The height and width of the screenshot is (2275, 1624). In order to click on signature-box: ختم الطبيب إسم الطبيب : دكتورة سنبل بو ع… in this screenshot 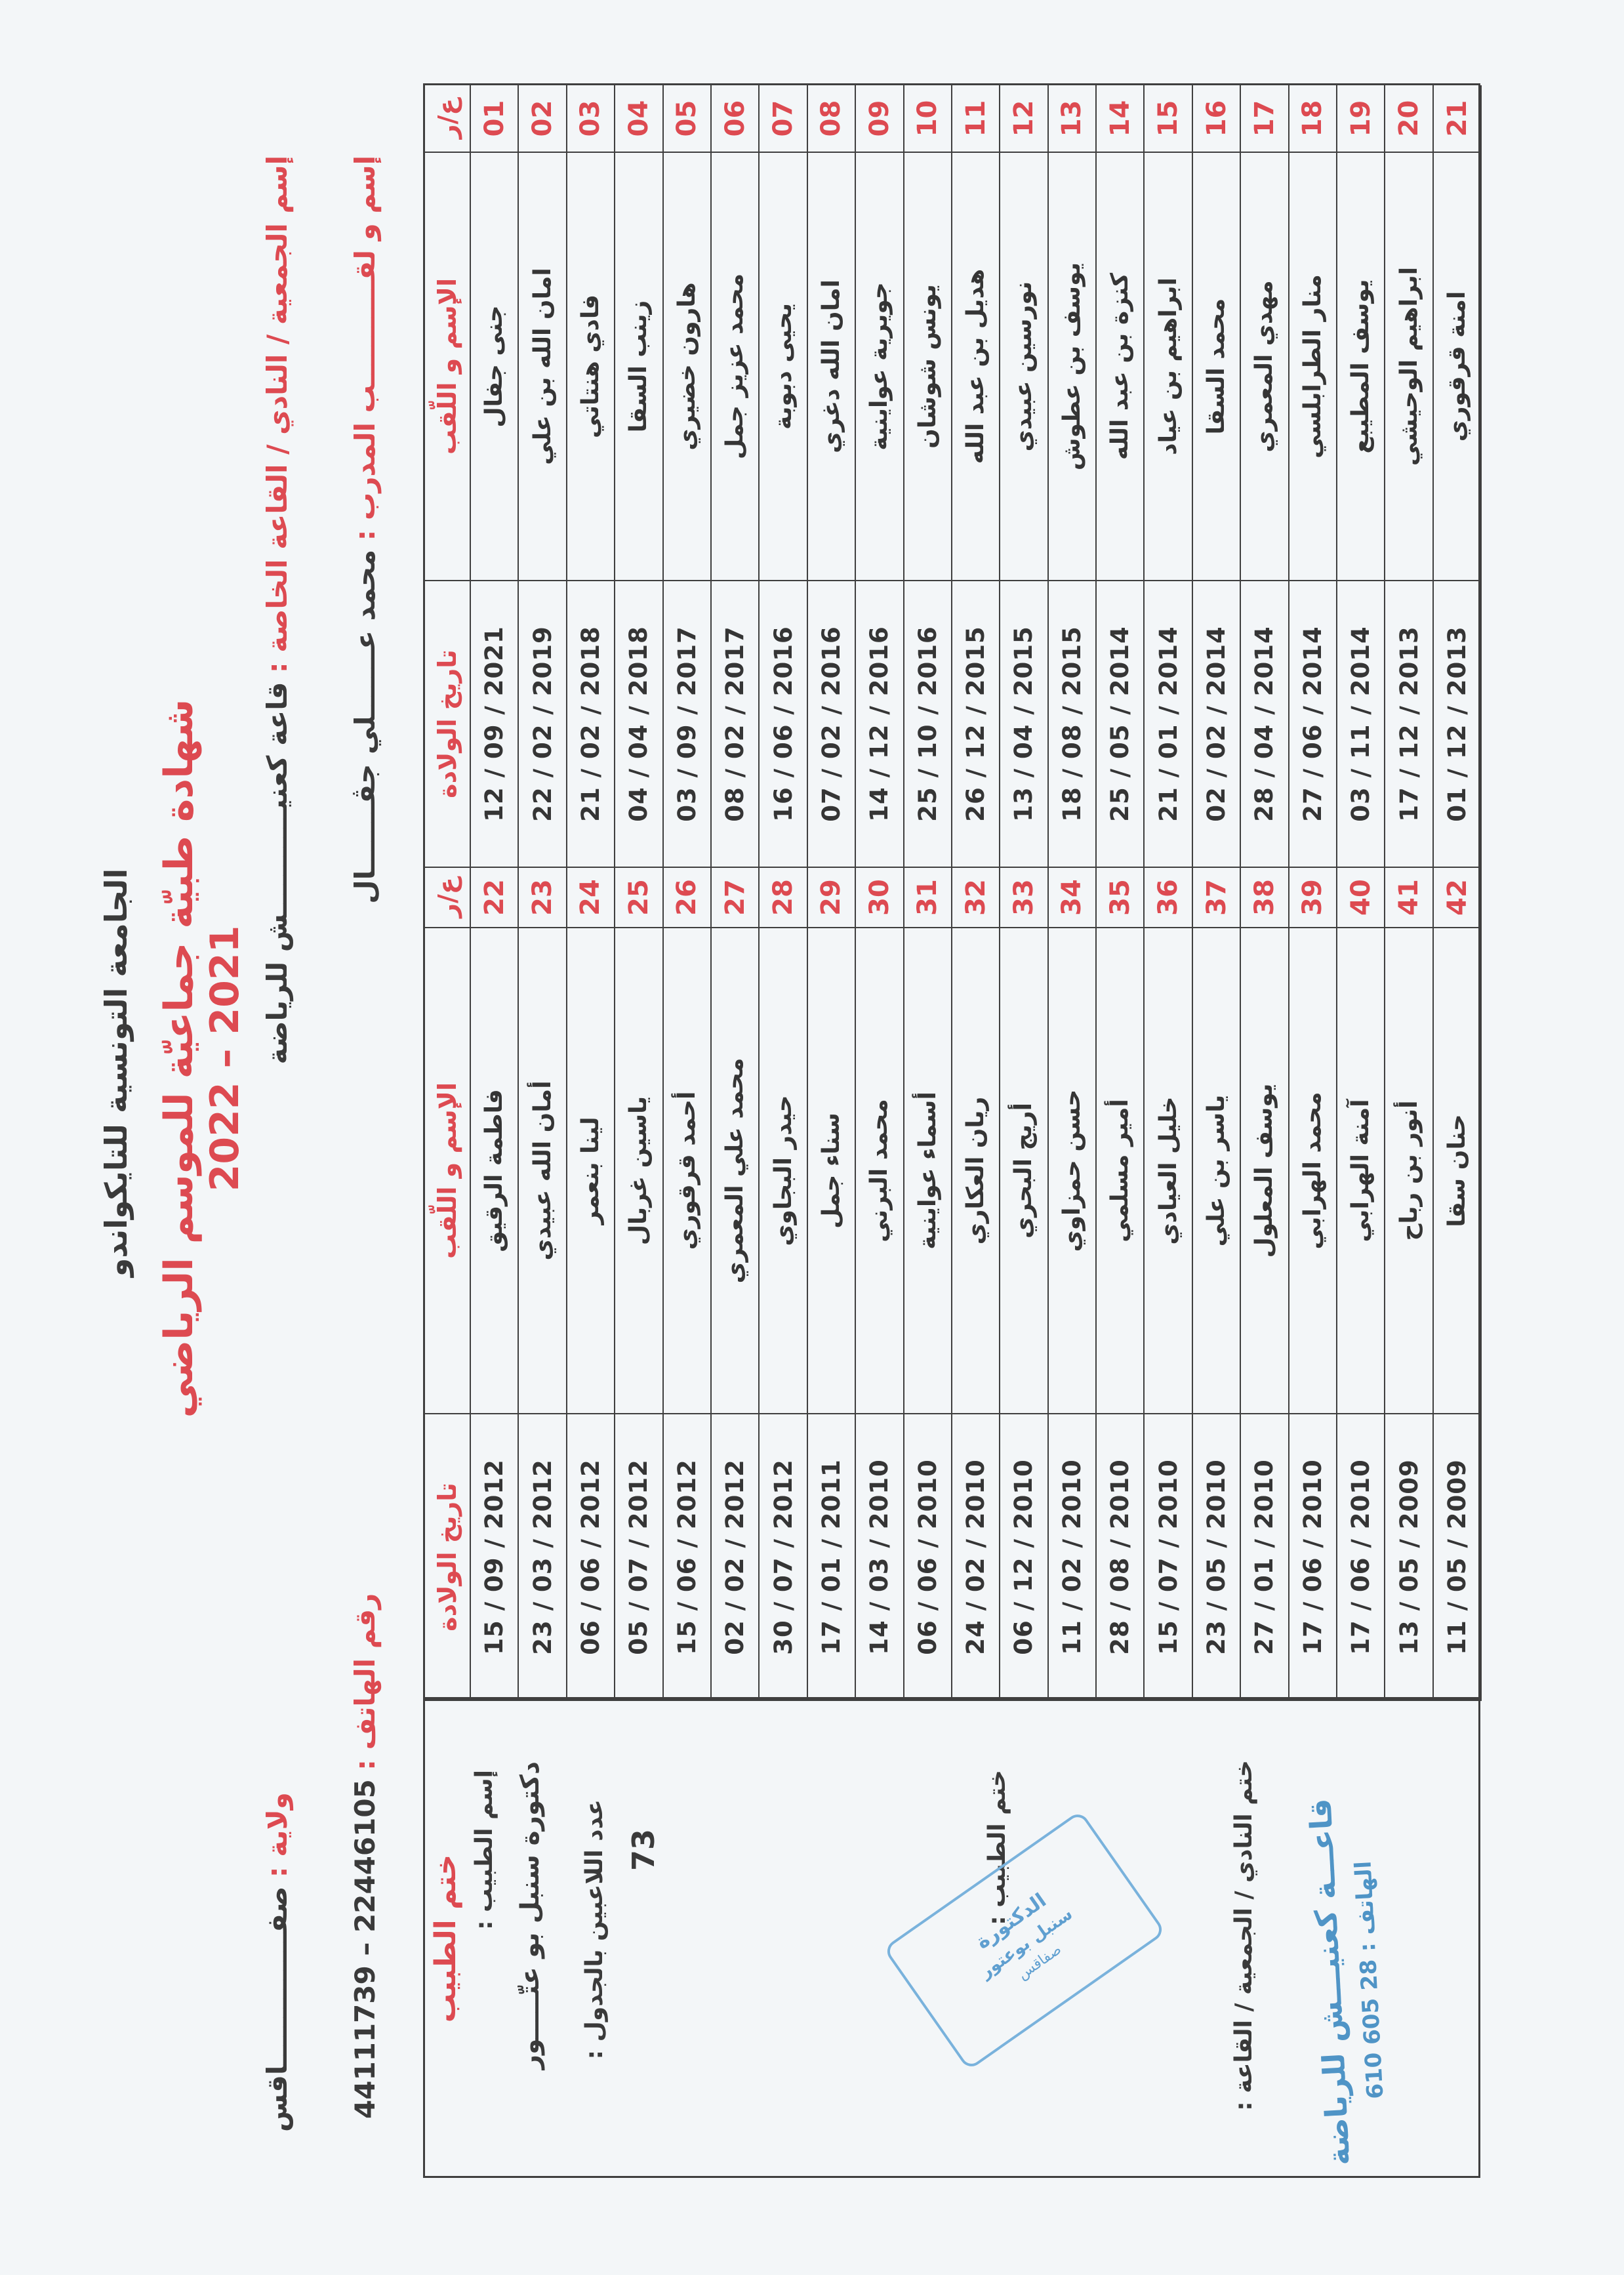, I will do `click(952, 1939)`.